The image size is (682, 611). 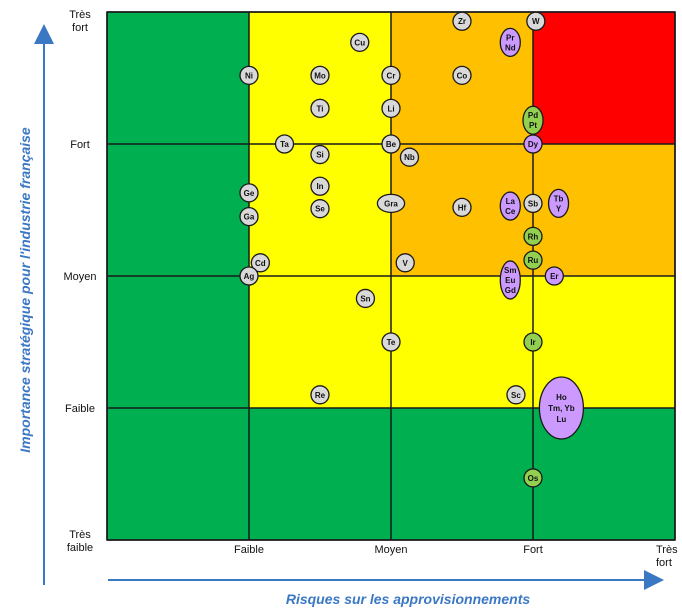 I want to click on element-marker: Te, so click(x=391, y=342).